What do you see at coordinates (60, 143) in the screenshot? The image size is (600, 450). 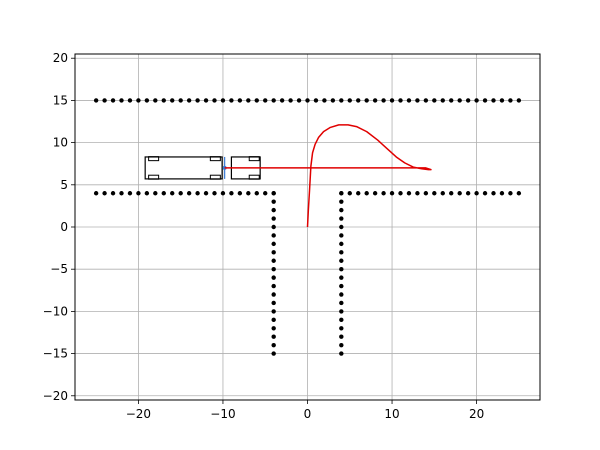 I see `y-tick-label: 10` at bounding box center [60, 143].